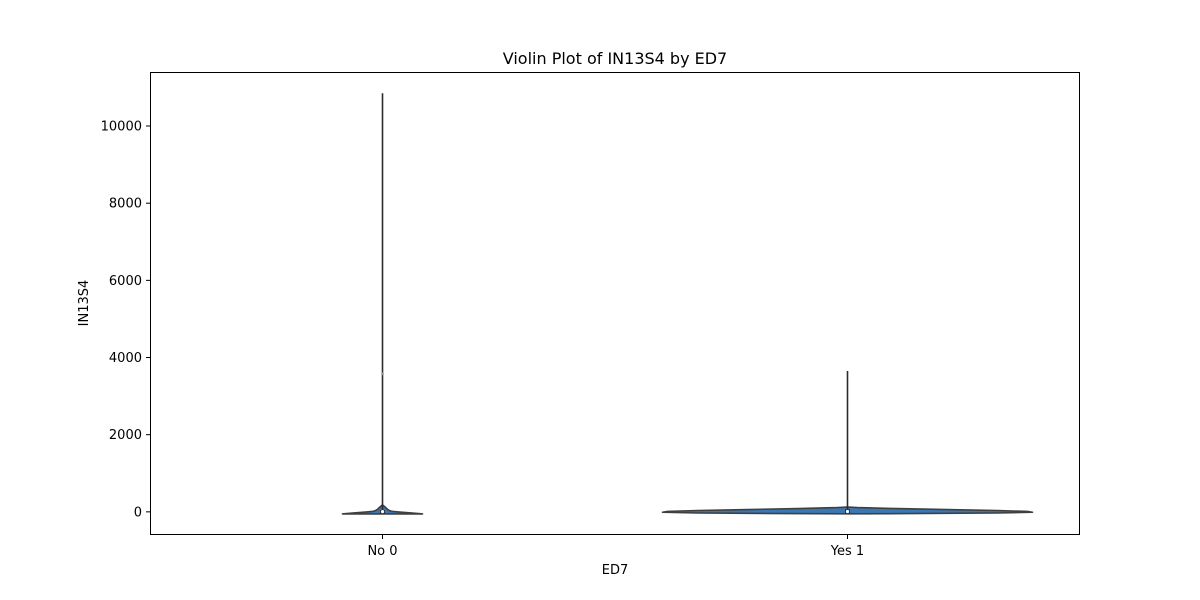  I want to click on y-tick-label: 4000, so click(125, 358).